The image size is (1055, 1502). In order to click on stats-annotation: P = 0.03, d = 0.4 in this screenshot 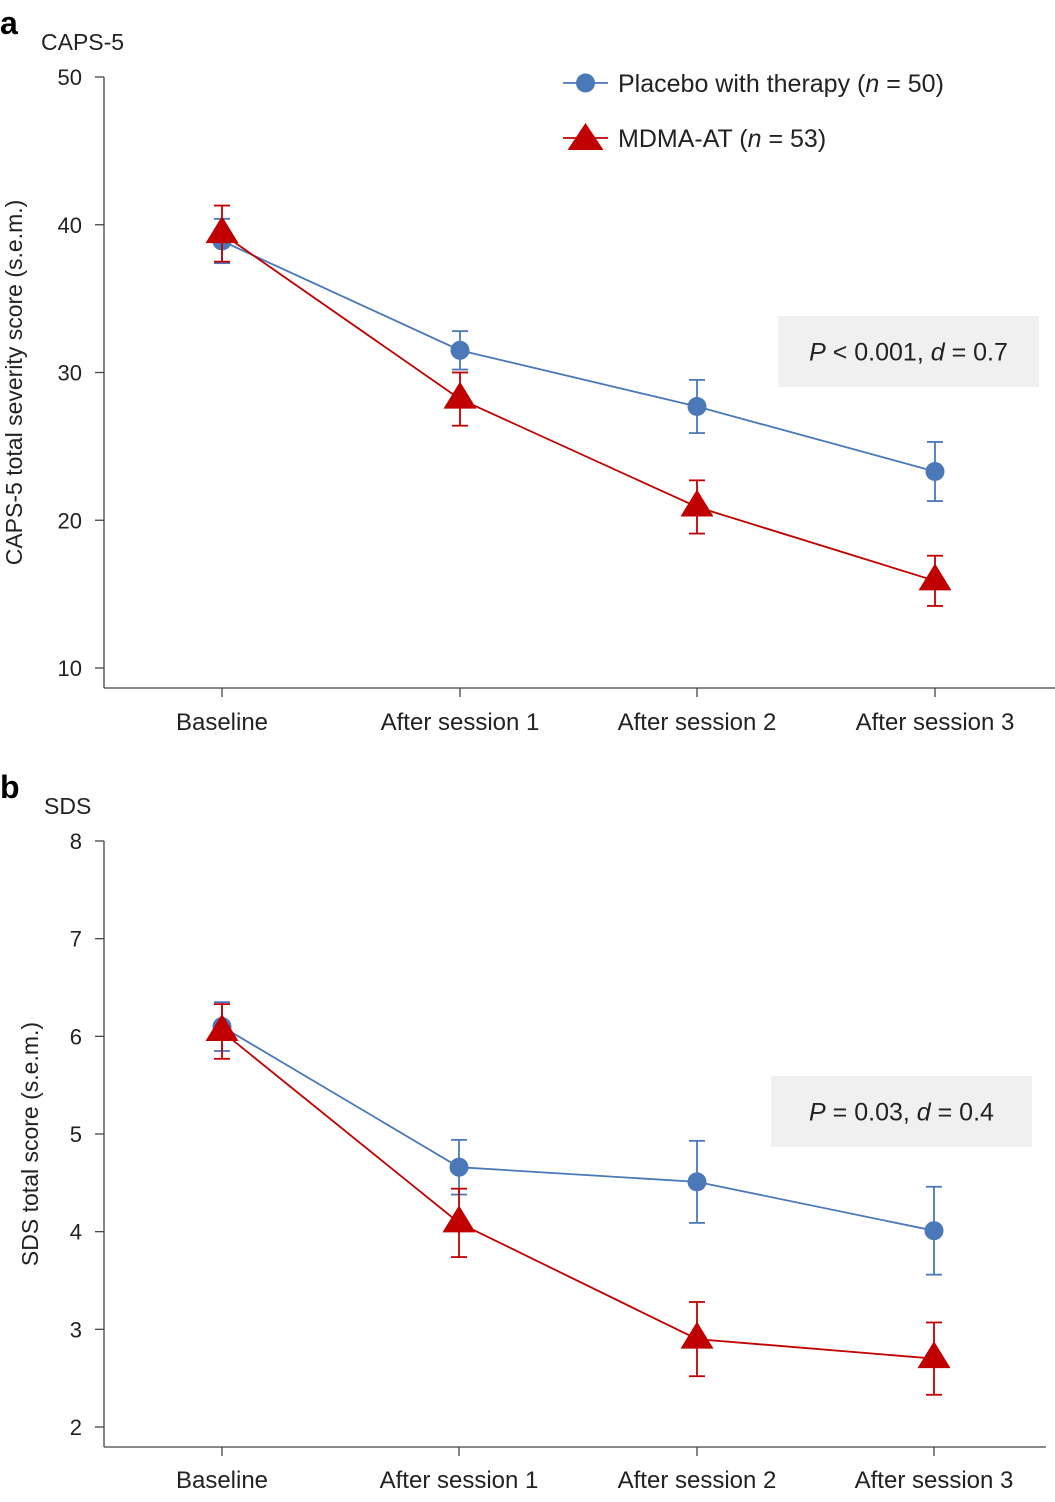, I will do `click(901, 1113)`.